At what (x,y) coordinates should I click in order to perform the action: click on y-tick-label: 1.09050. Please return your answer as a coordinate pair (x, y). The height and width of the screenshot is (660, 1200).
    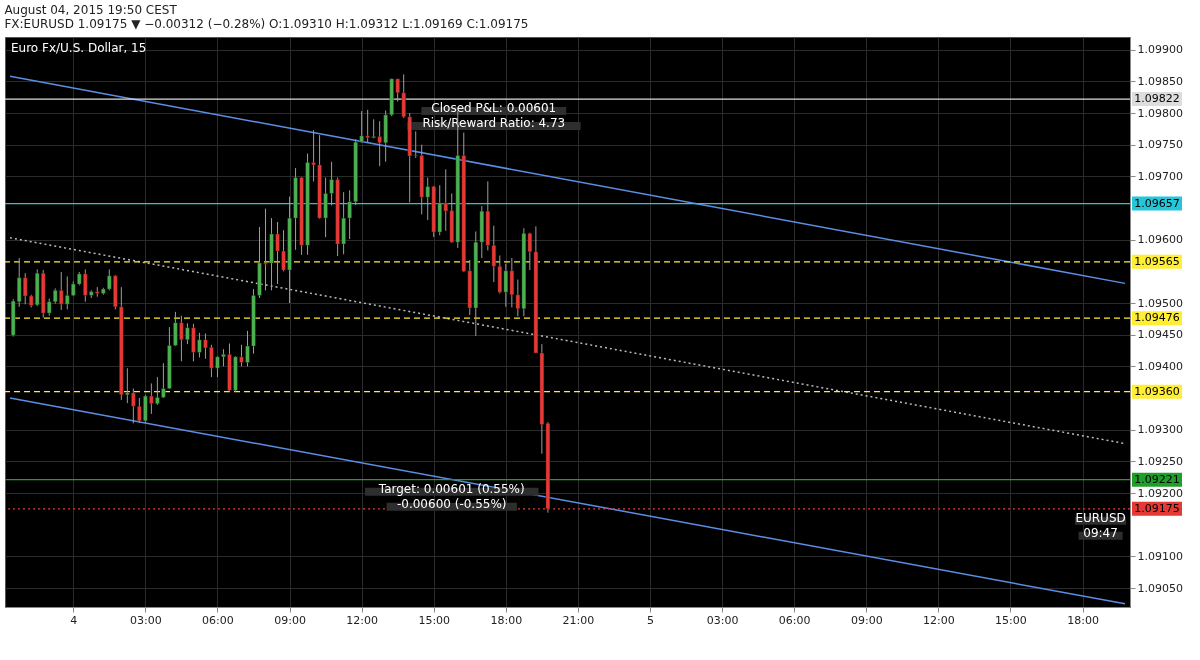
    Looking at the image, I should click on (1160, 588).